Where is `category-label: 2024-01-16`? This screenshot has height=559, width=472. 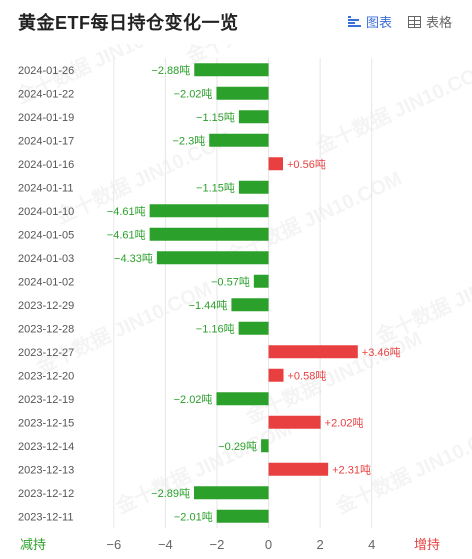 category-label: 2024-01-16 is located at coordinates (46, 165).